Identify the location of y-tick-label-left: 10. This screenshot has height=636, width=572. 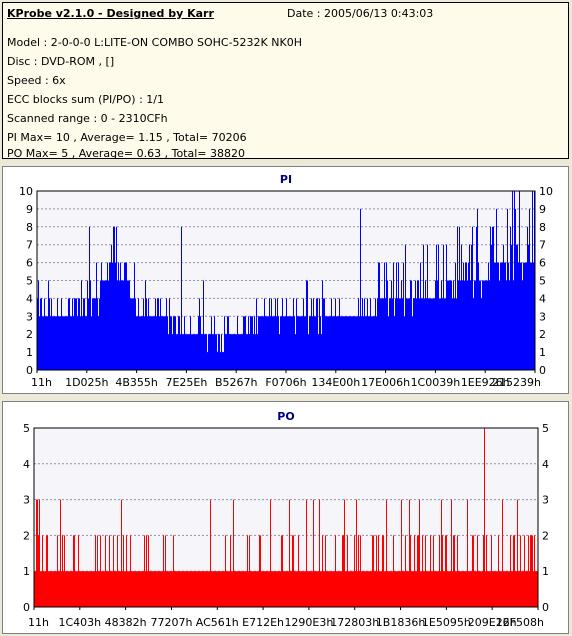
(26, 191).